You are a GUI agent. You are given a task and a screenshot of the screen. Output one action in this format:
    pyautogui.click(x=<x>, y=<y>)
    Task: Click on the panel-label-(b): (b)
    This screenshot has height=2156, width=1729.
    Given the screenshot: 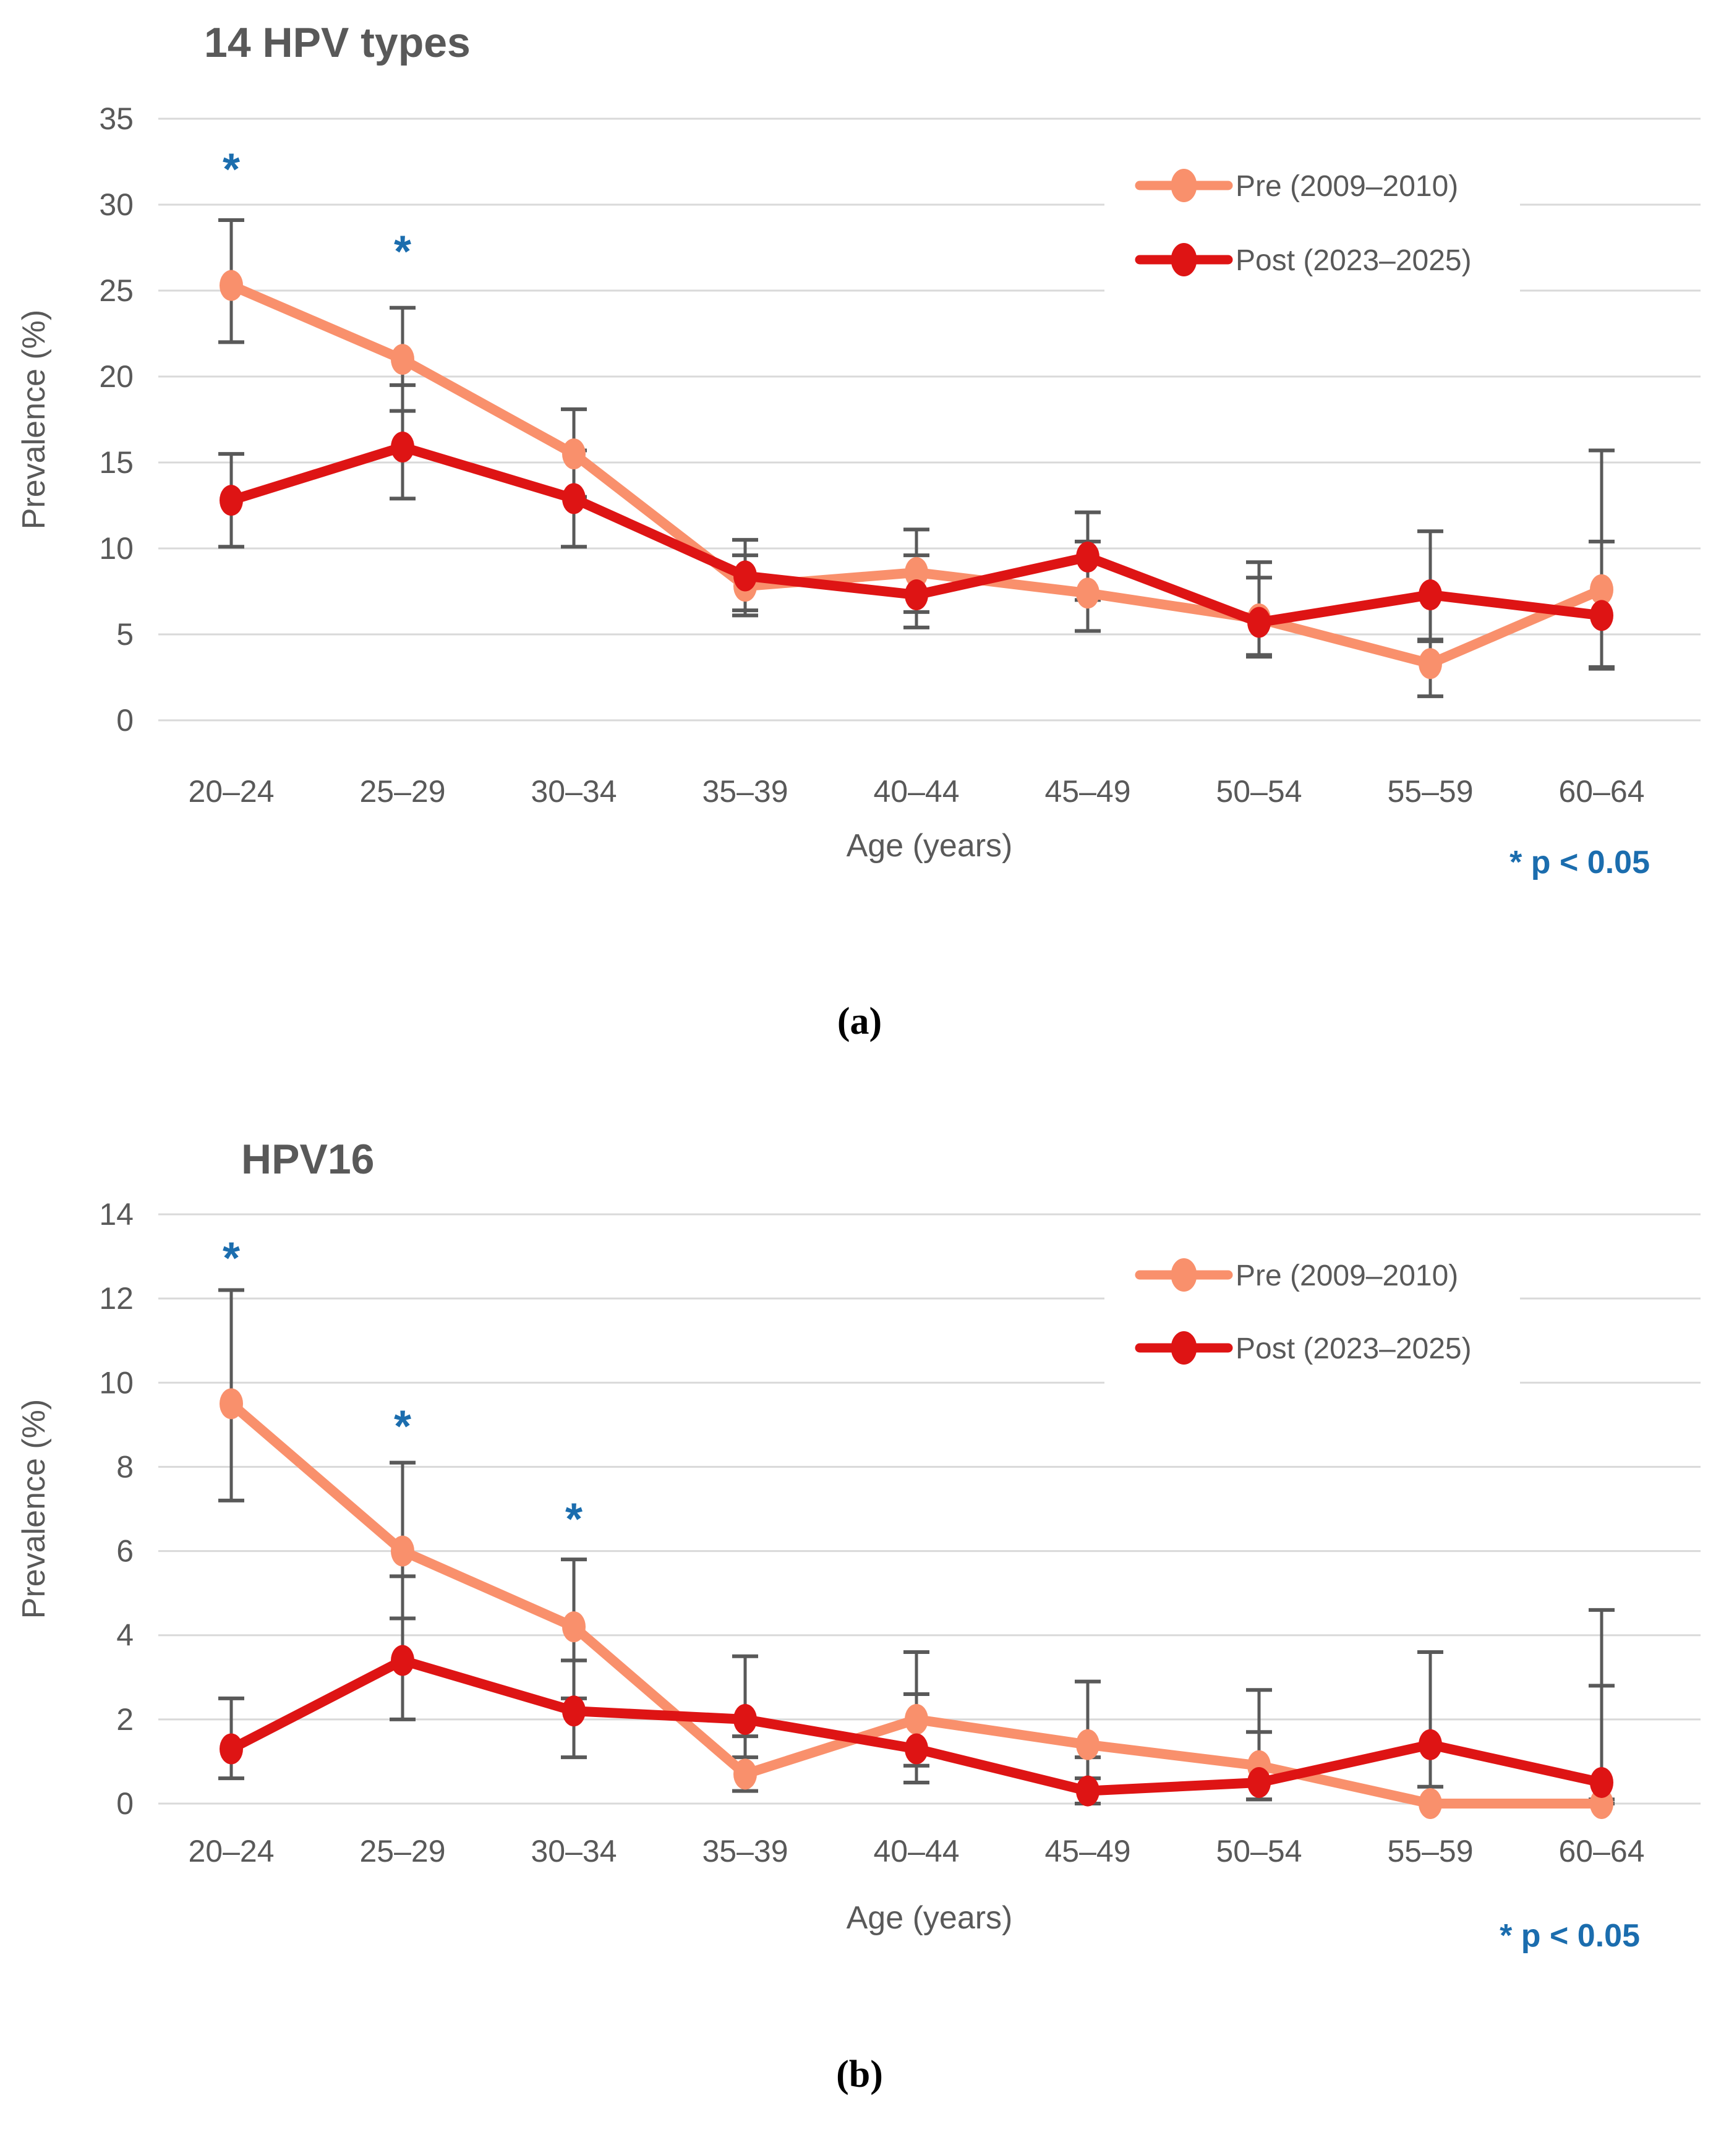 What is the action you would take?
    pyautogui.click(x=860, y=2074)
    